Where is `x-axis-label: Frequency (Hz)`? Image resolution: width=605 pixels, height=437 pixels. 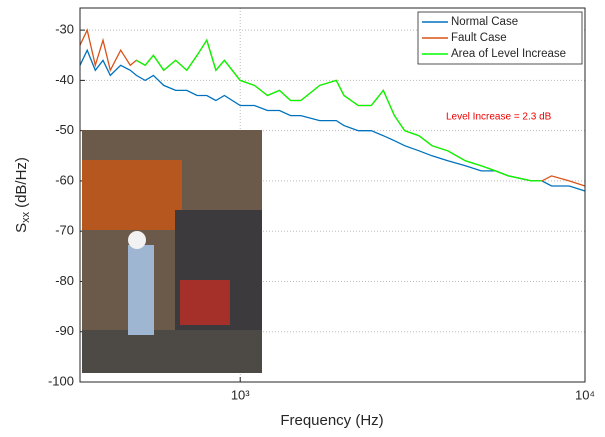 x-axis-label: Frequency (Hz) is located at coordinates (331, 420).